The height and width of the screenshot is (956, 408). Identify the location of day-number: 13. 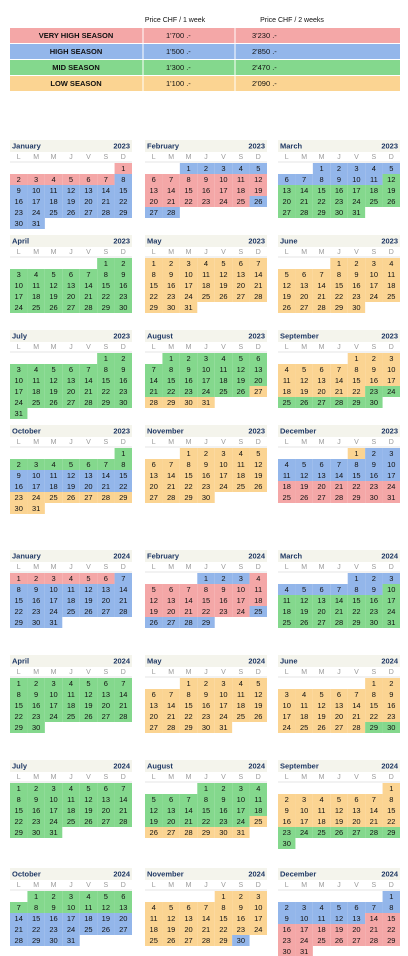
(188, 918).